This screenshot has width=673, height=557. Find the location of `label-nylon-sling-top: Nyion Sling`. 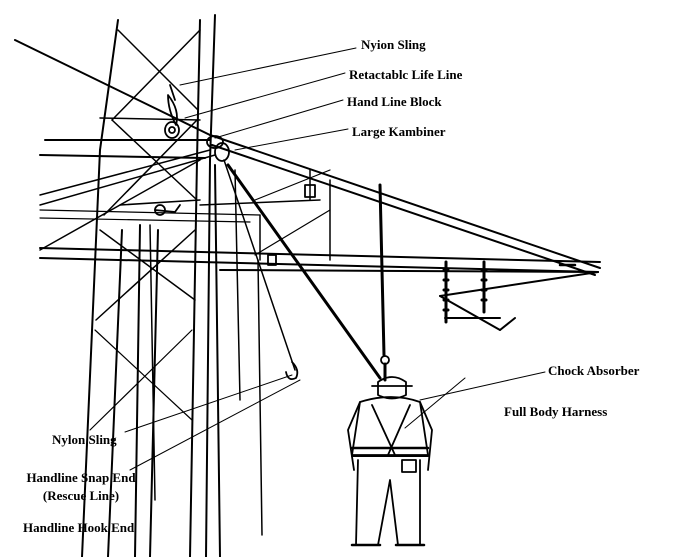

label-nylon-sling-top: Nyion Sling is located at coordinates (393, 44).